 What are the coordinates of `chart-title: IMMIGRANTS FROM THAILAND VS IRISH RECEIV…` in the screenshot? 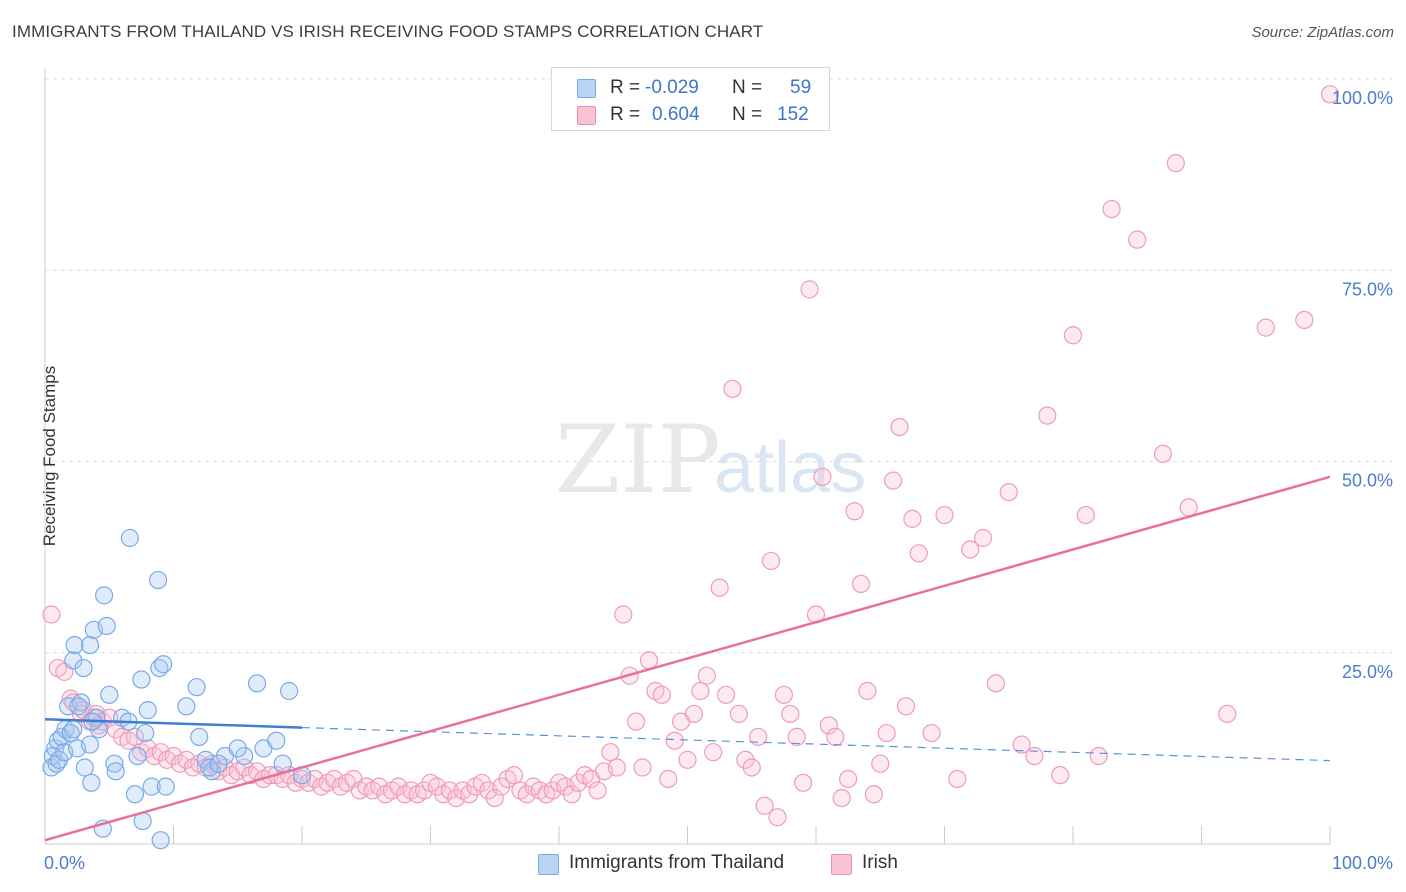 It's located at (388, 31).